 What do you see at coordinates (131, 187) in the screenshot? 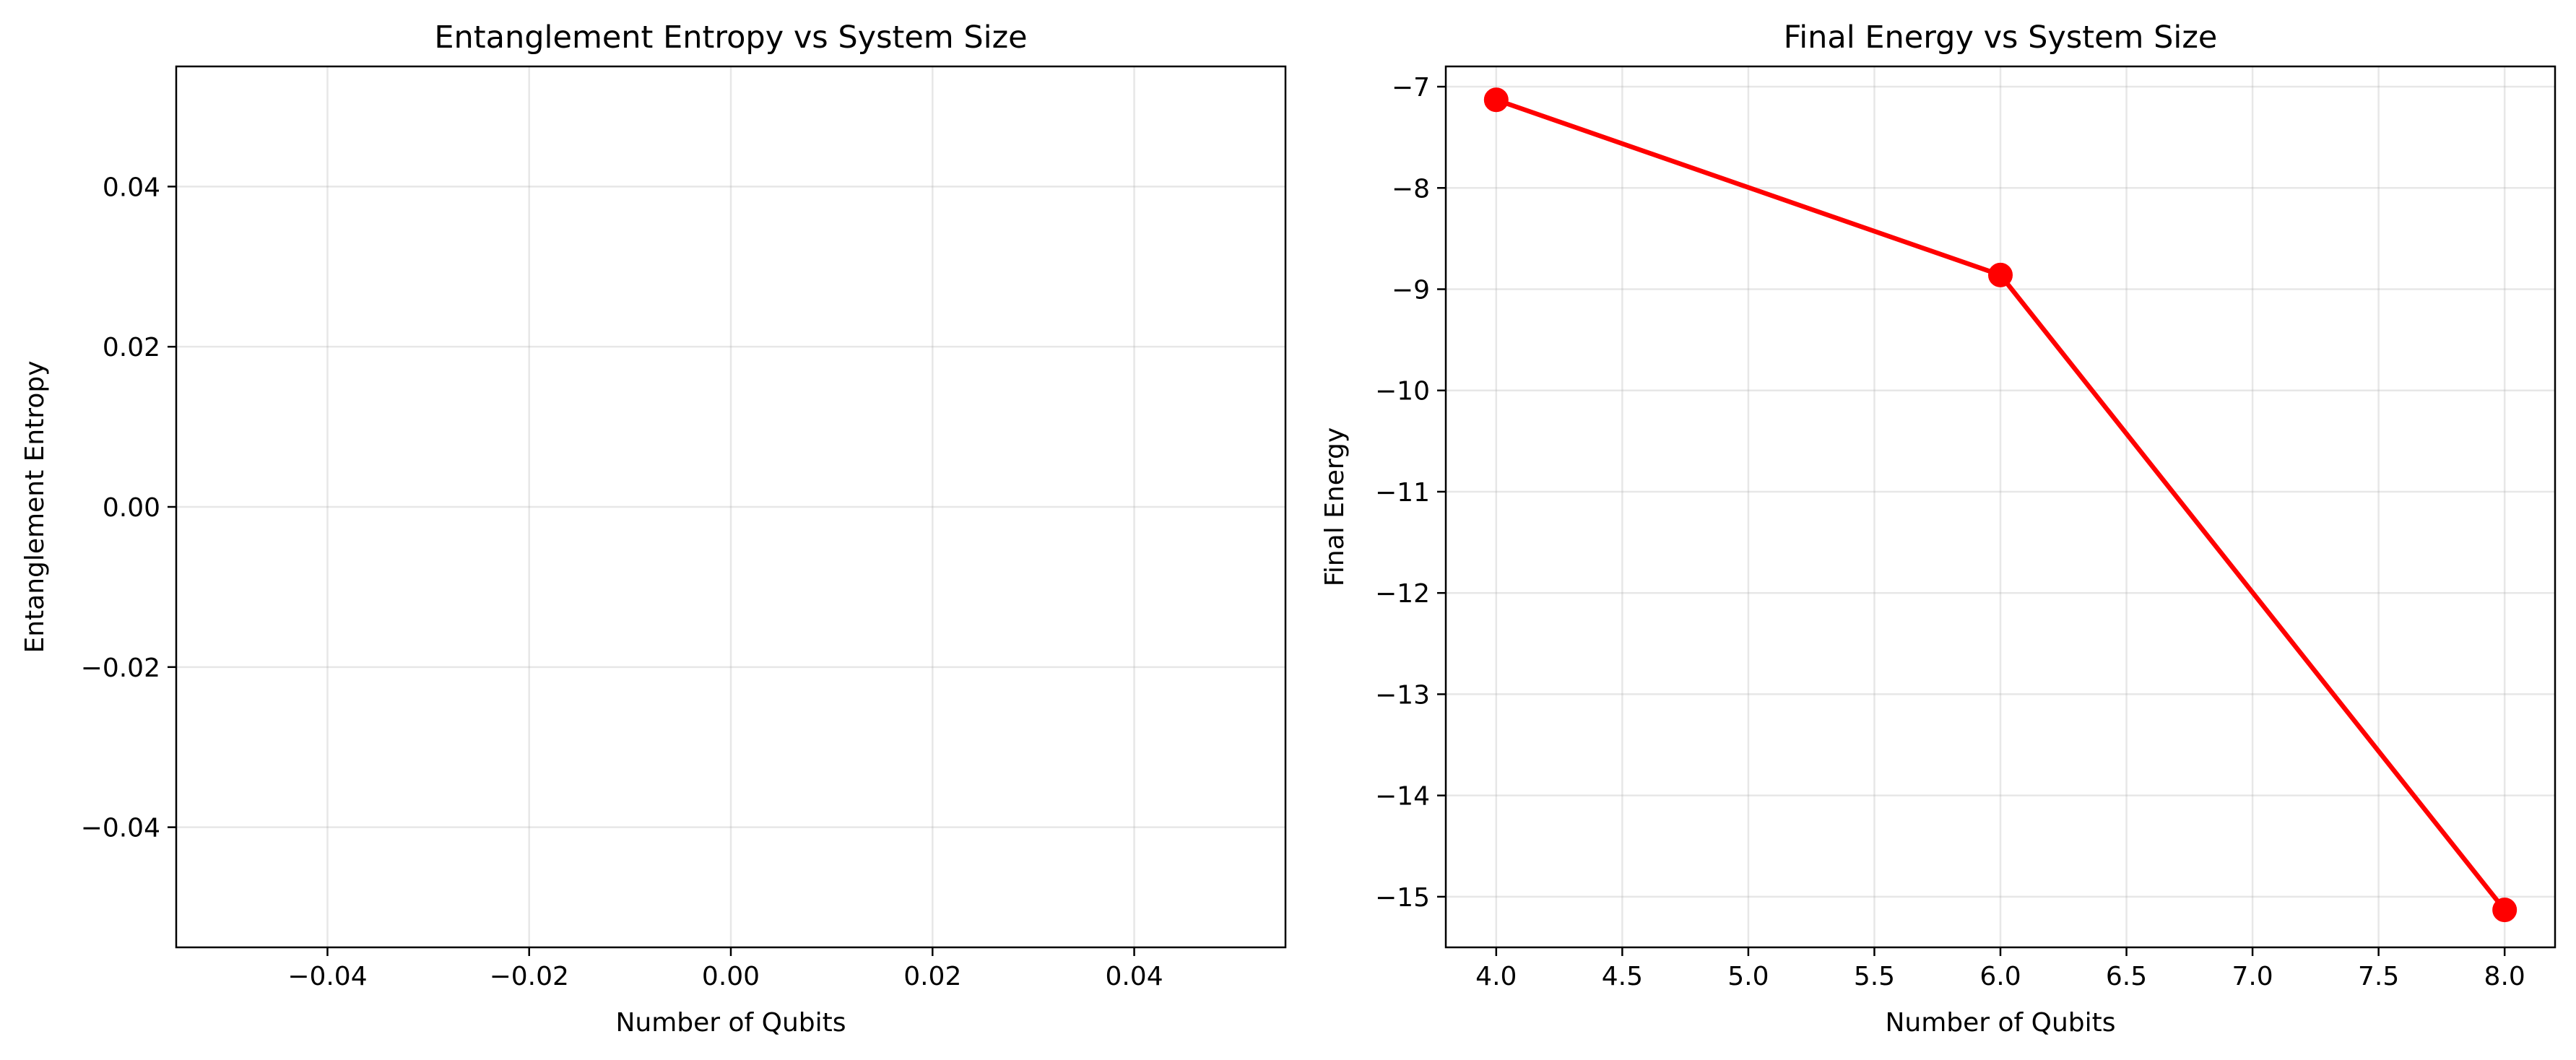
I see `y-tick-label: 0.04` at bounding box center [131, 187].